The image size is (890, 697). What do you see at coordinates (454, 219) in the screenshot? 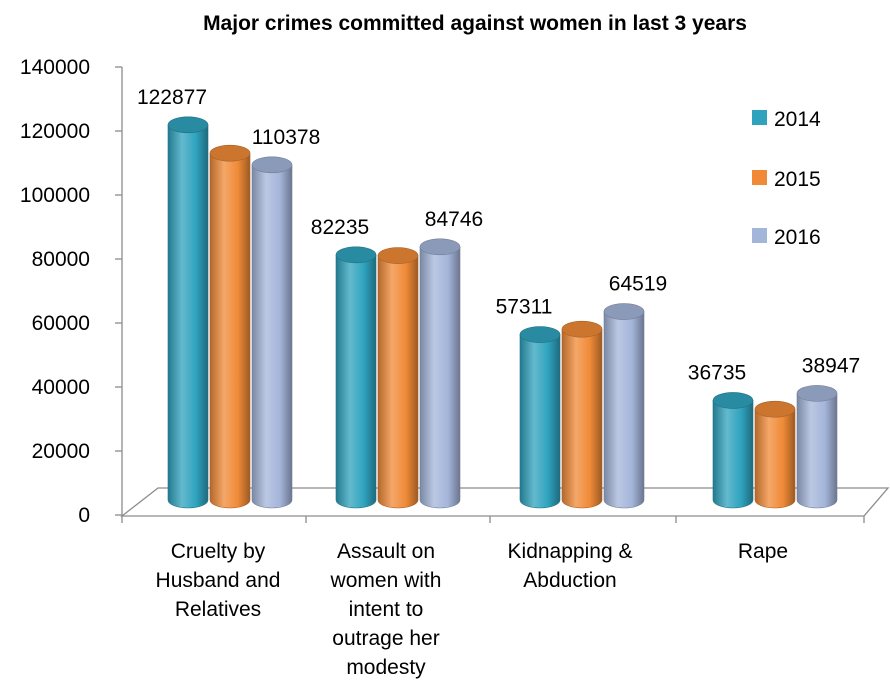
I see `data-label: 84746` at bounding box center [454, 219].